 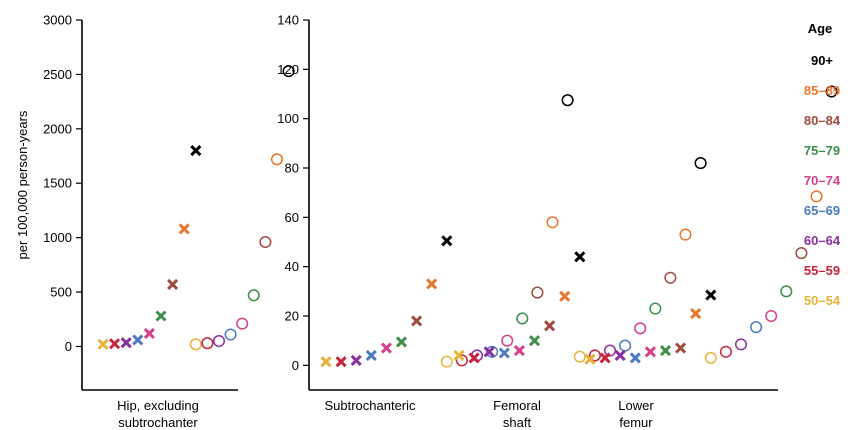 What do you see at coordinates (57, 183) in the screenshot?
I see `y-tick-label: 1500` at bounding box center [57, 183].